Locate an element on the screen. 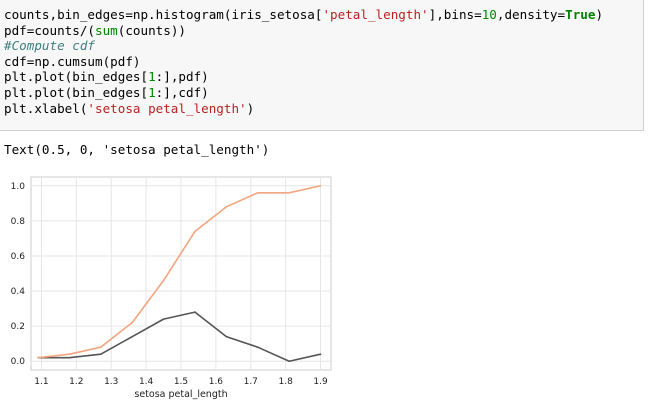 This screenshot has width=651, height=416. code-token: sum is located at coordinates (106, 30).